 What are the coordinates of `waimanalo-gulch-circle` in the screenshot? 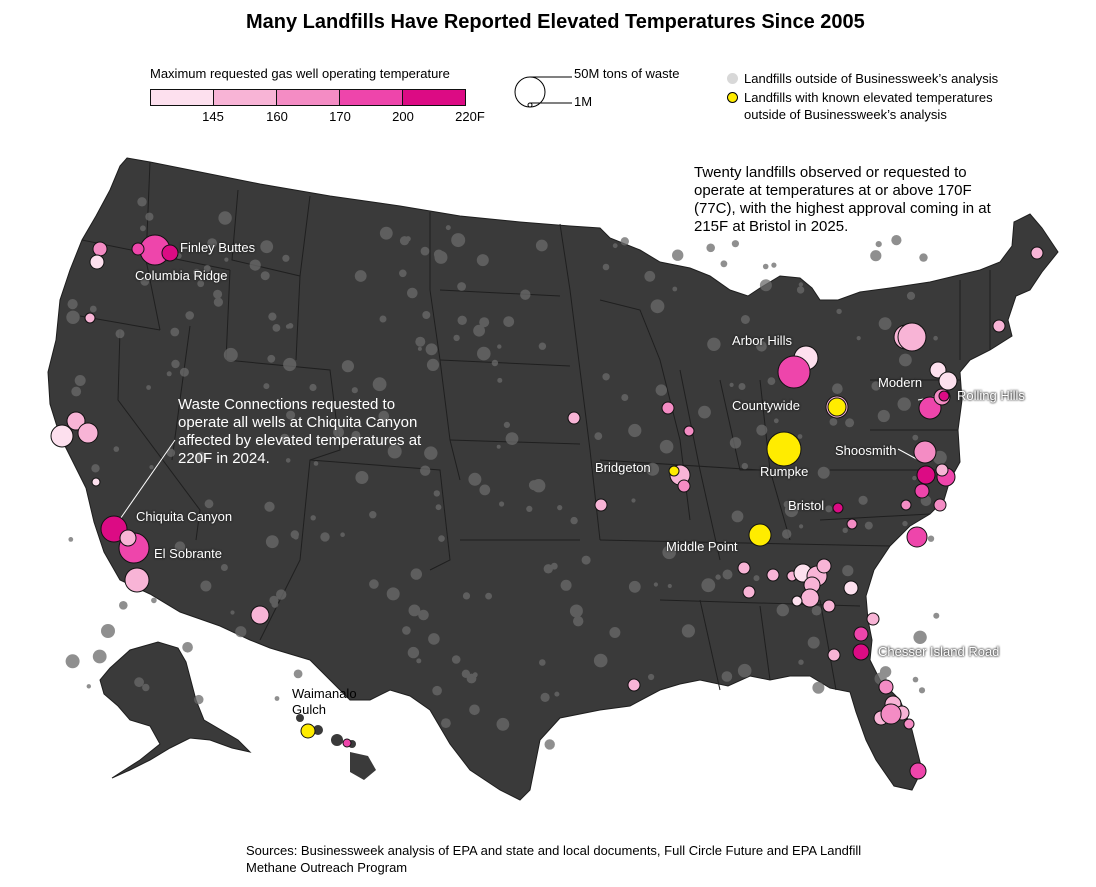 It's located at (308, 731).